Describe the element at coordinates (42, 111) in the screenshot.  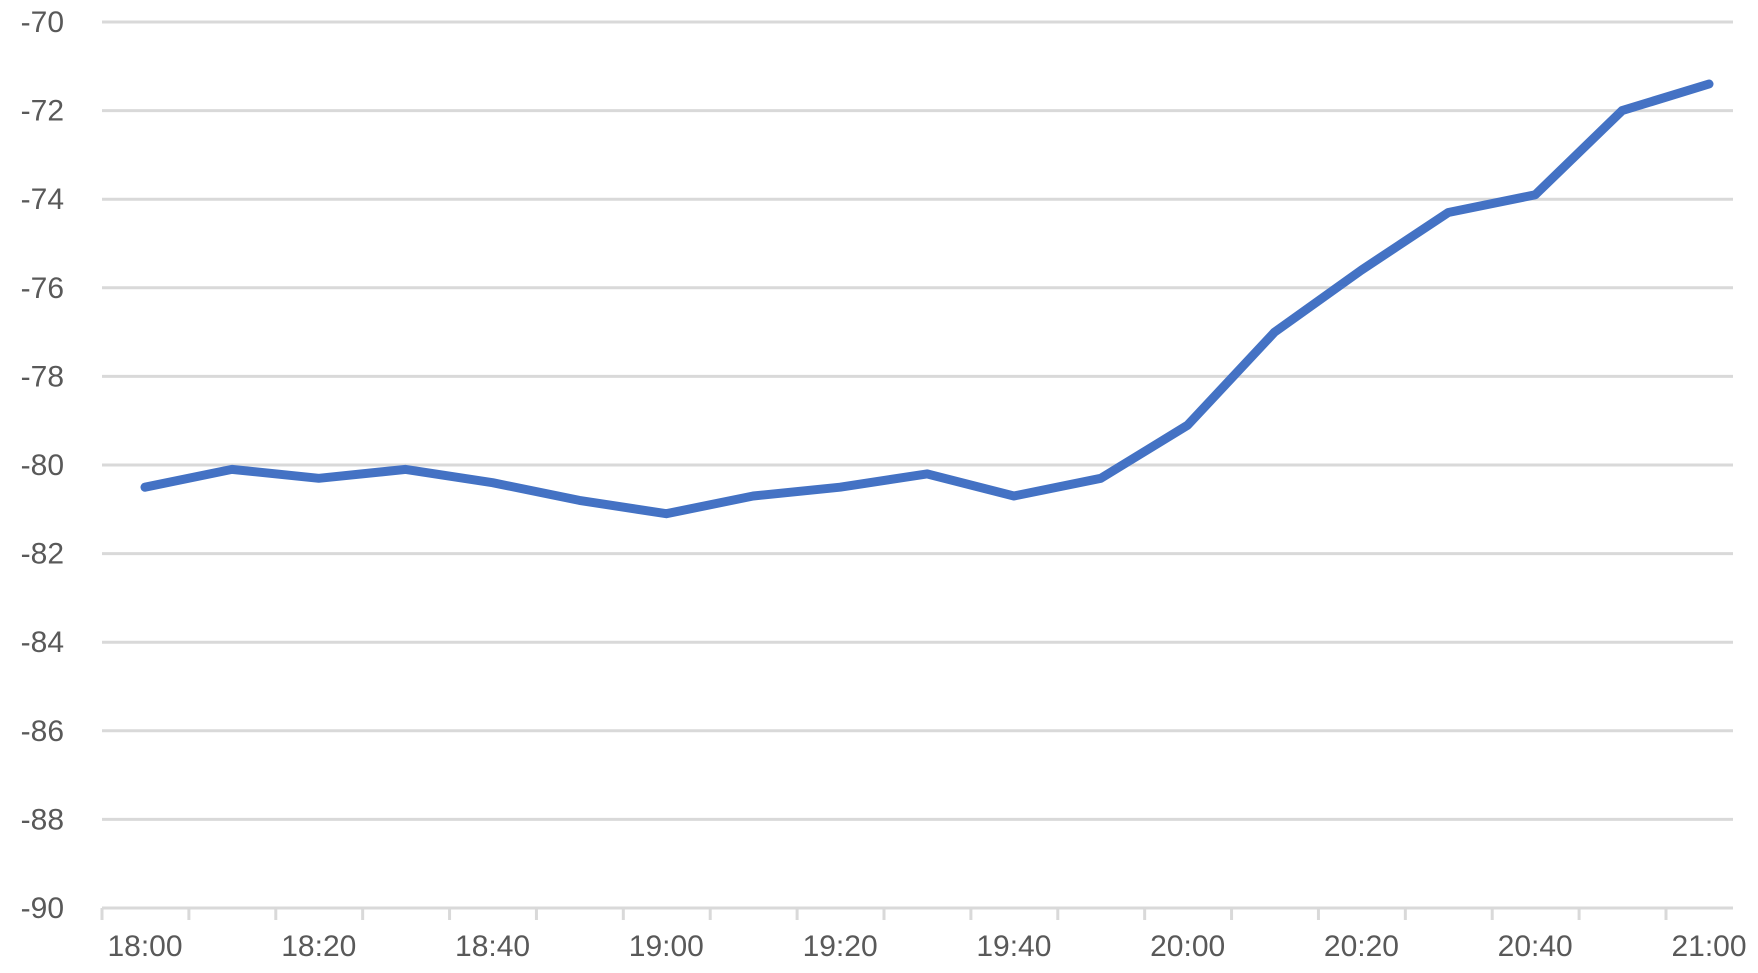
I see `y-tick-label: -72` at that location.